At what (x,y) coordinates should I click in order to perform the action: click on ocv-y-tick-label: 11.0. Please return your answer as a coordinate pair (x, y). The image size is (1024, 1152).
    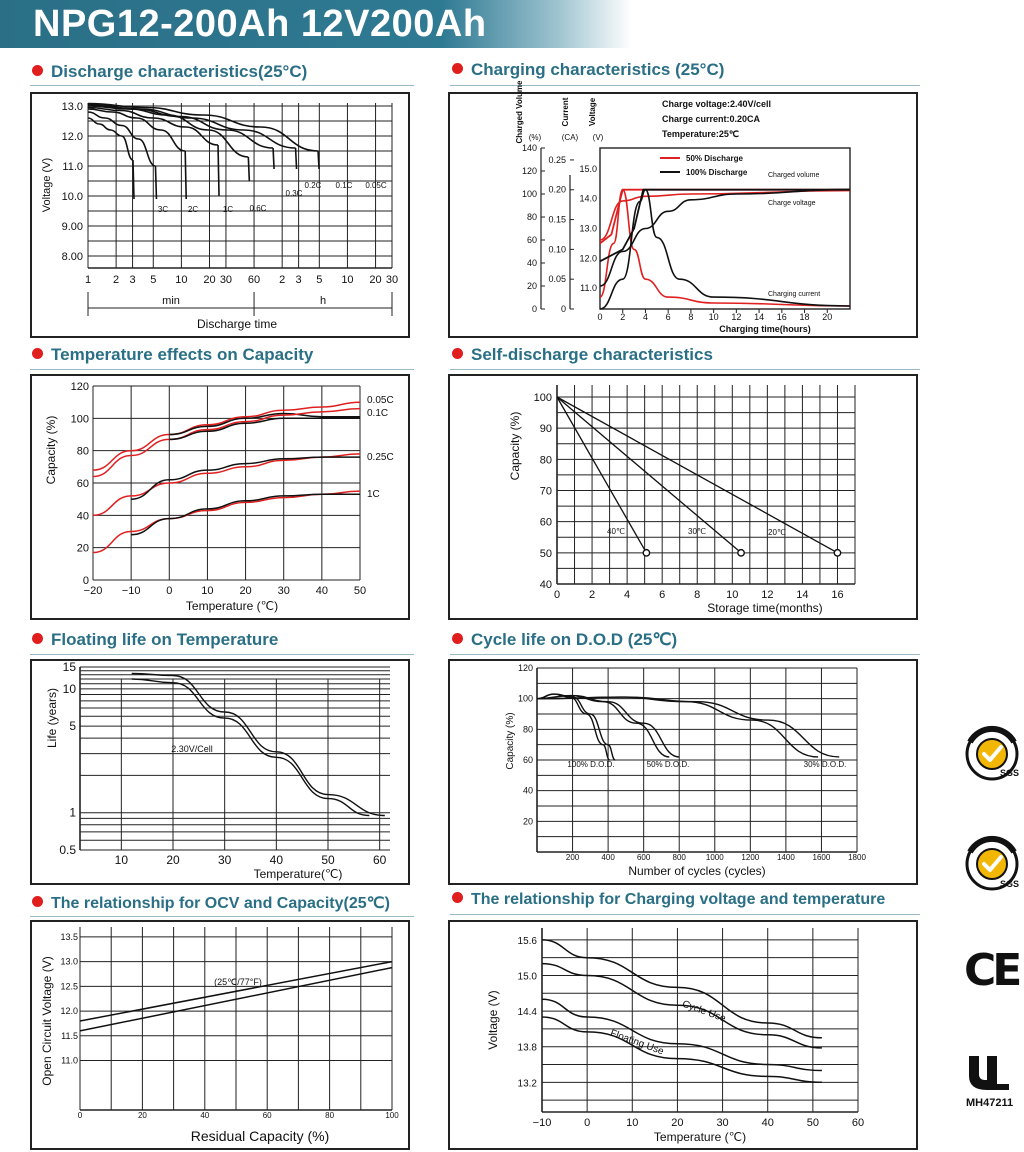
    Looking at the image, I should click on (69, 1061).